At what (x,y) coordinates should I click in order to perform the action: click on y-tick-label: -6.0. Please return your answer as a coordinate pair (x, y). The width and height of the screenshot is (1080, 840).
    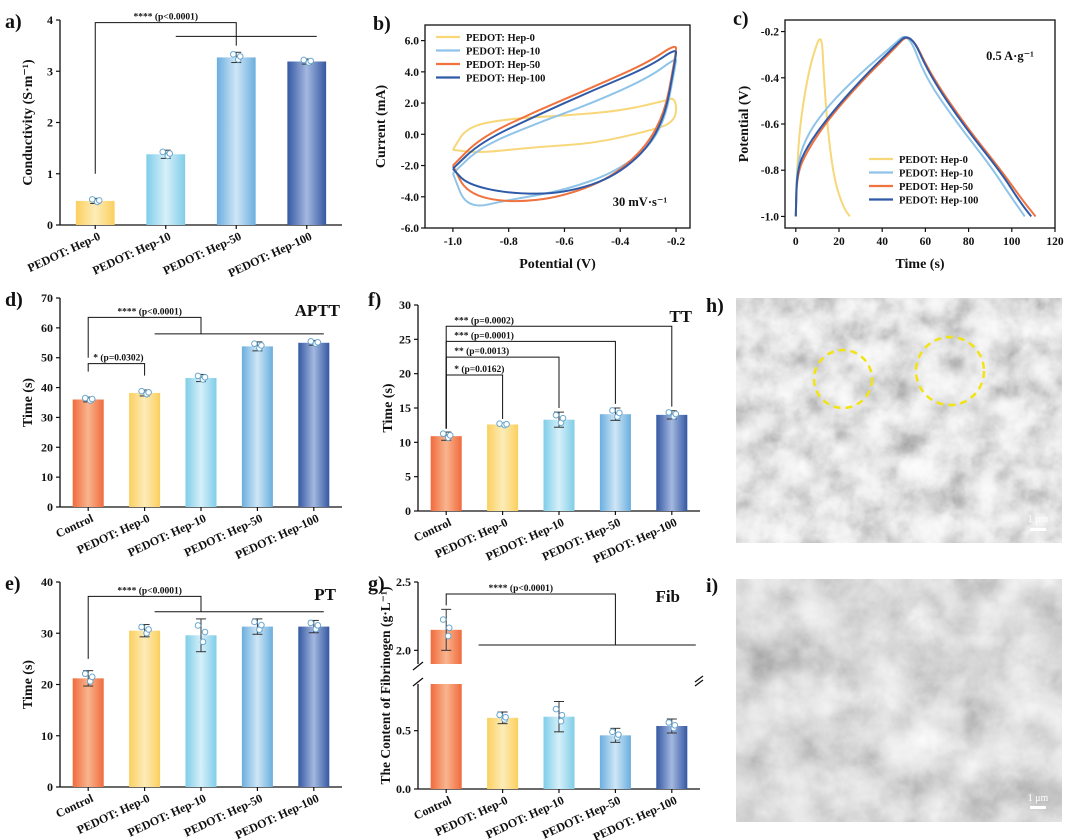
    Looking at the image, I should click on (410, 229).